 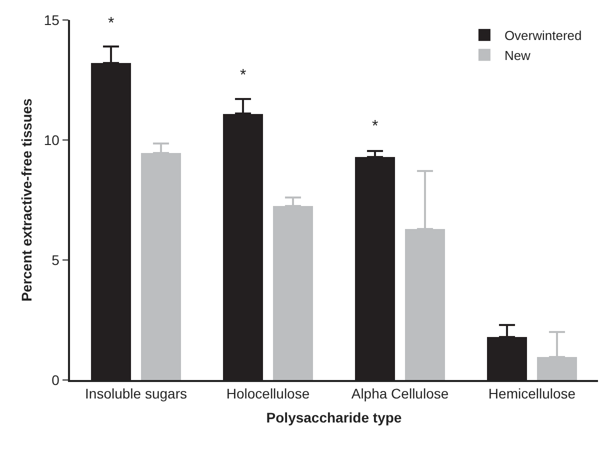 I want to click on y-tick-label: 0, so click(x=56, y=380).